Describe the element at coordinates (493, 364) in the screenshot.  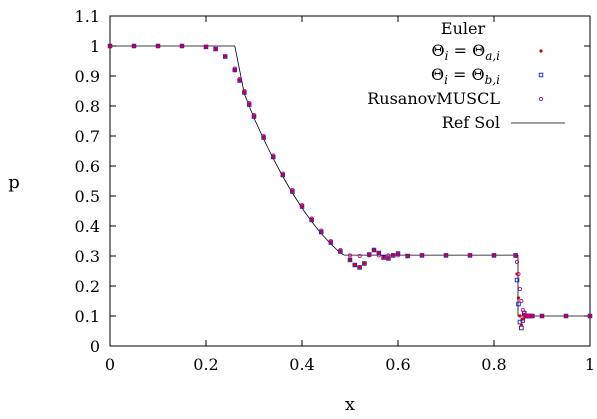
I see `x-tick-label: 0.8` at that location.